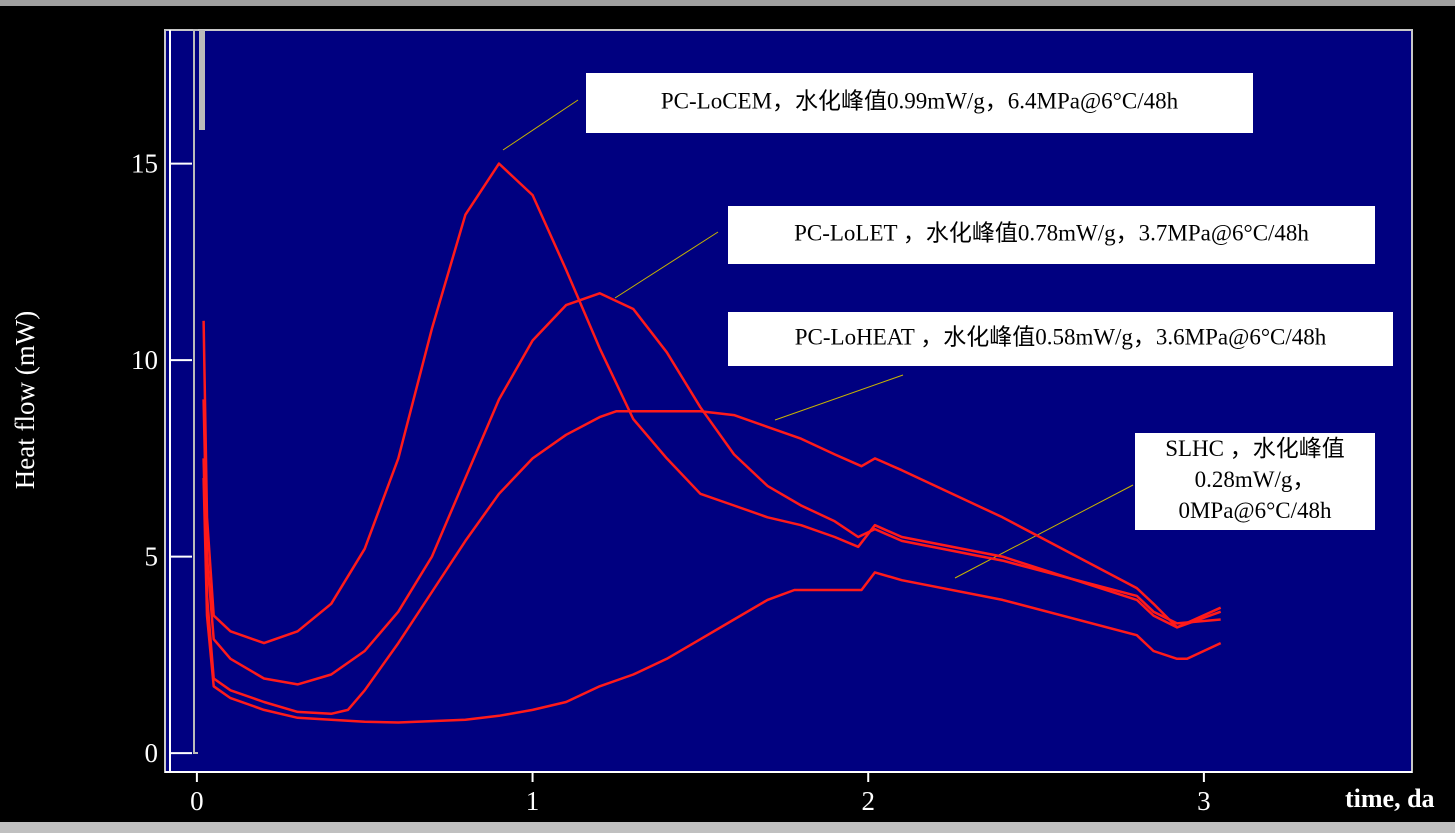 This screenshot has width=1455, height=833. What do you see at coordinates (920, 100) in the screenshot?
I see `annotation-text: PC-LoCEM，水化峰值0.99mW/g，6.4MPa@6°C/48h` at bounding box center [920, 100].